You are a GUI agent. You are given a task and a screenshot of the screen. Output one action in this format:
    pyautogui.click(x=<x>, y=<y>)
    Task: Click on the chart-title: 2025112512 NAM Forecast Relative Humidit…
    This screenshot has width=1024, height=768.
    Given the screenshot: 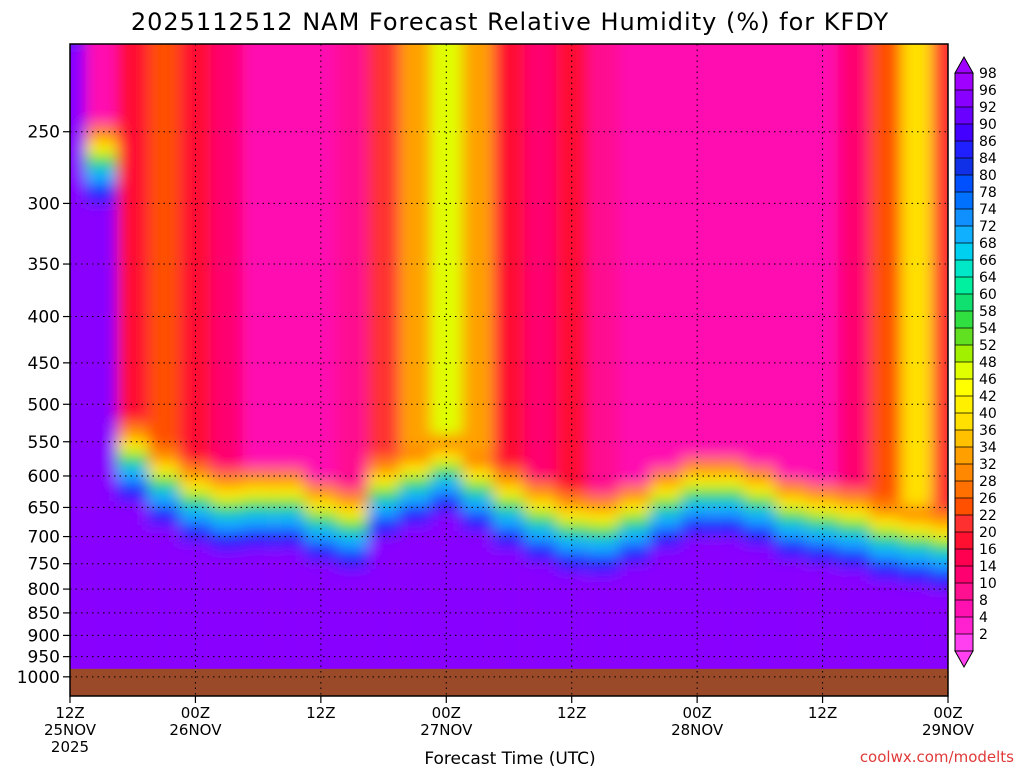 What is the action you would take?
    pyautogui.click(x=510, y=22)
    